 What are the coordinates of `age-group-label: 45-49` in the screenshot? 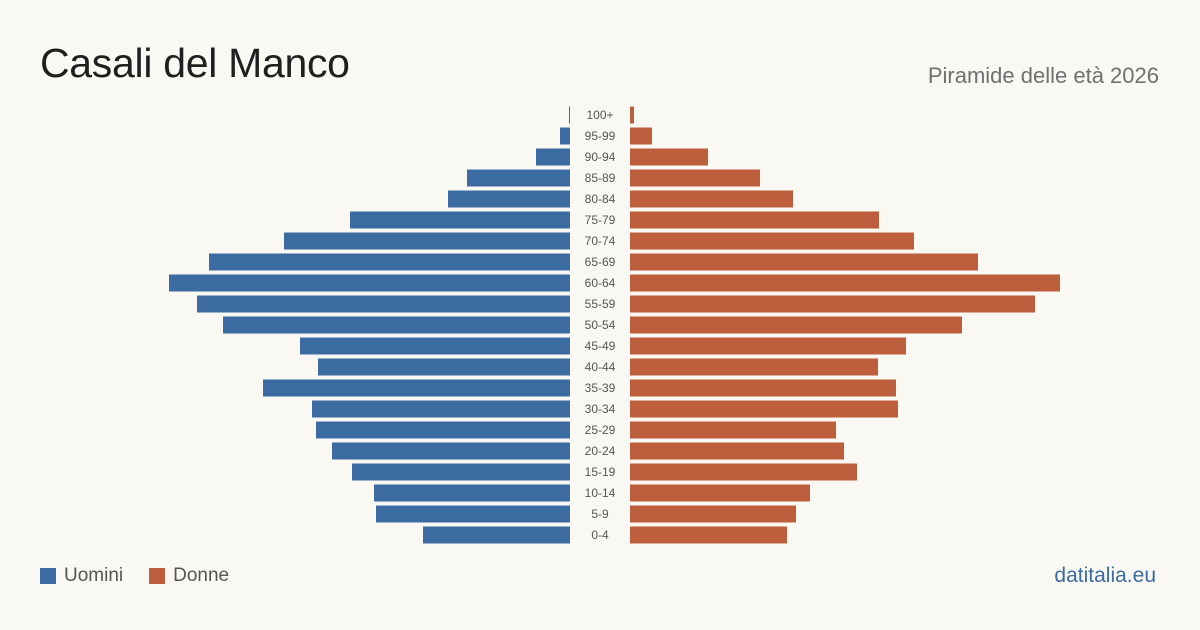 It's located at (600, 346).